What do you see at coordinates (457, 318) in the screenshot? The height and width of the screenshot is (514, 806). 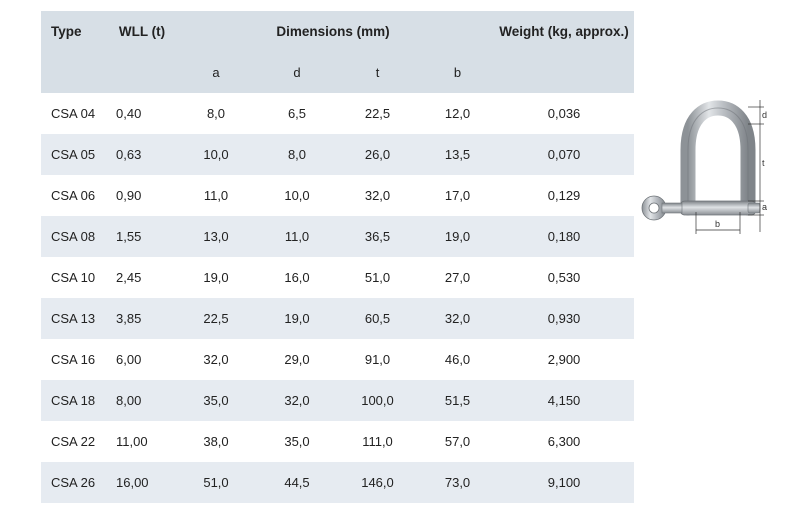 I see `cell-b: 32,0` at bounding box center [457, 318].